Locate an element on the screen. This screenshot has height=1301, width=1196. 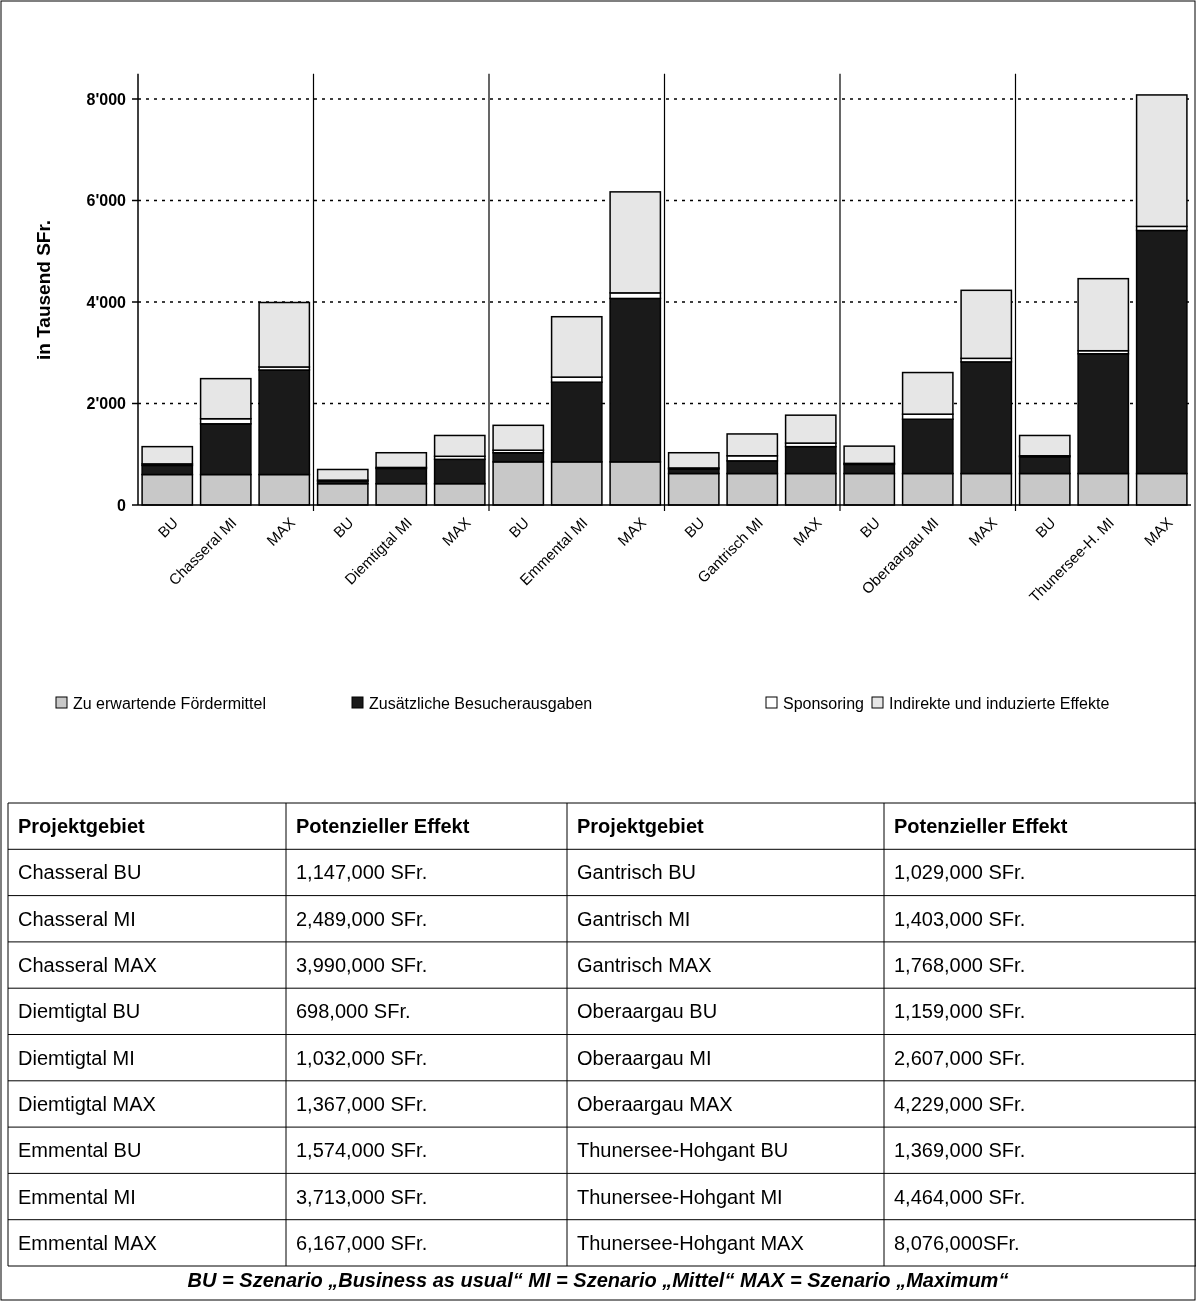
text: 3,990,000 SFr. is located at coordinates (362, 965).